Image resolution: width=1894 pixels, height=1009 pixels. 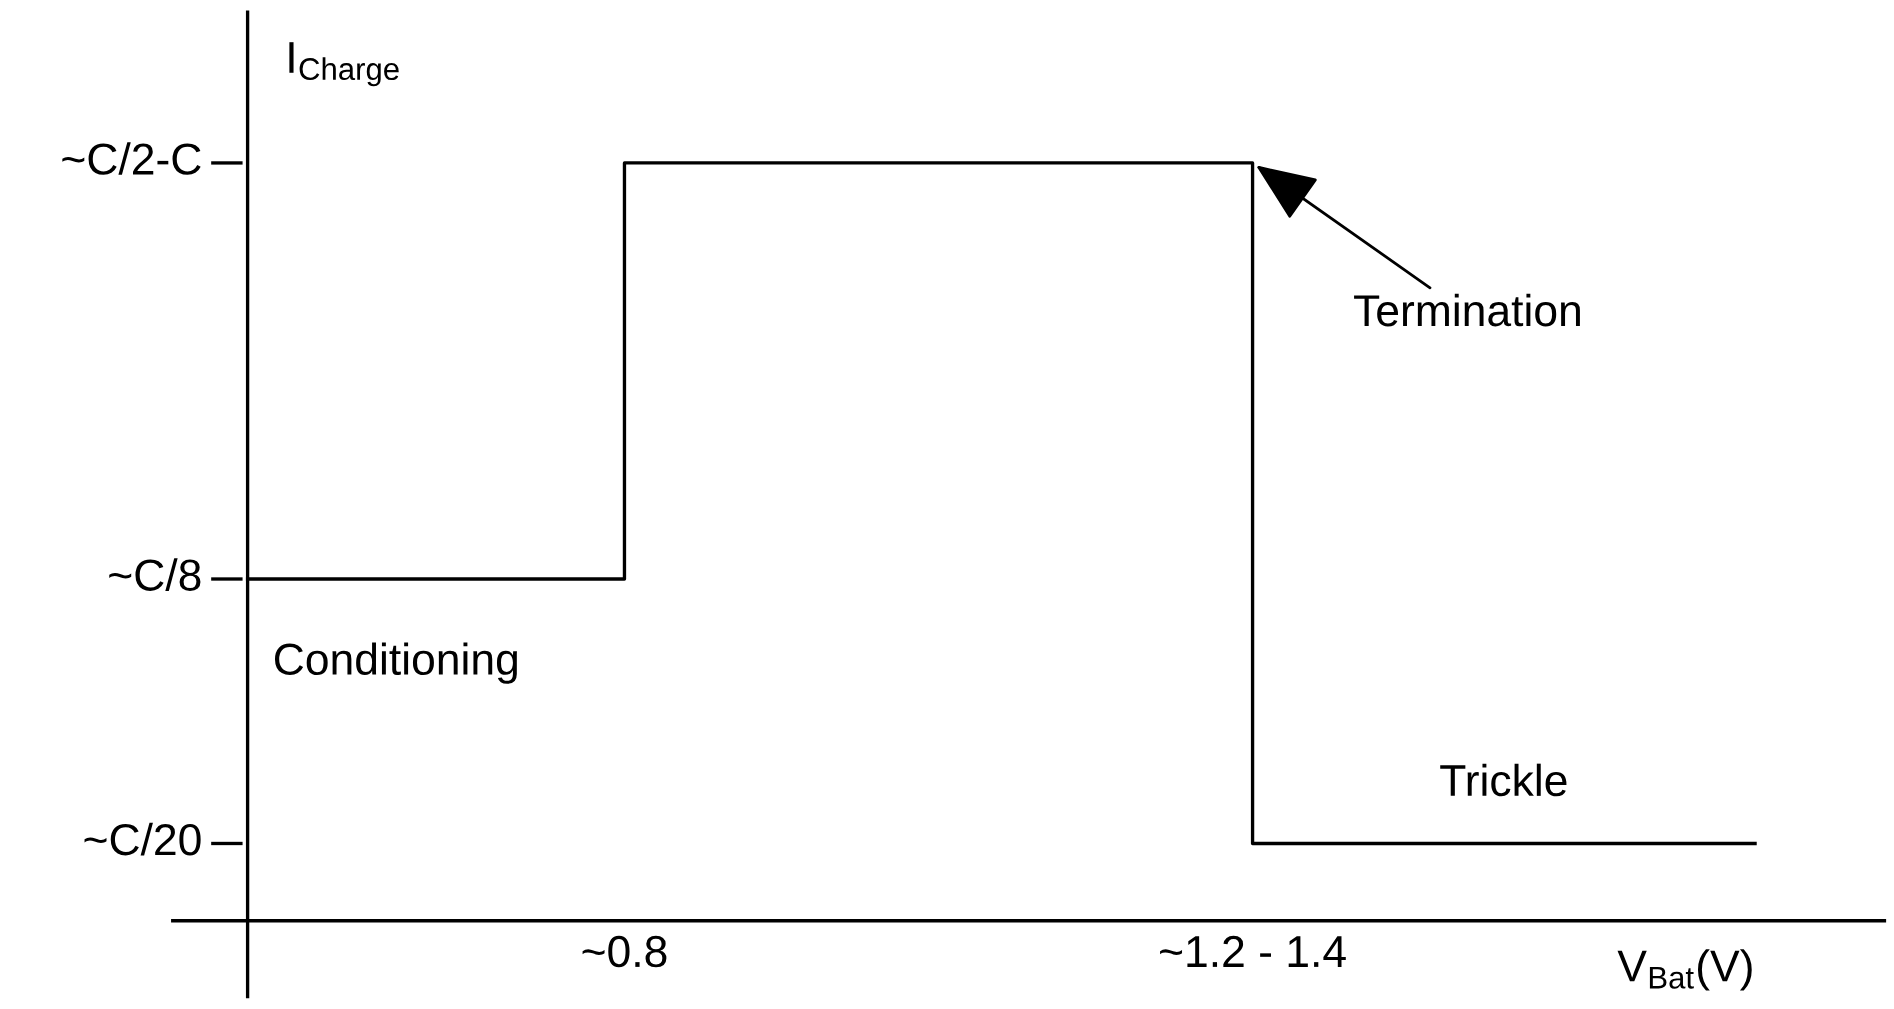 What do you see at coordinates (395, 663) in the screenshot?
I see `annotation: Conditioning` at bounding box center [395, 663].